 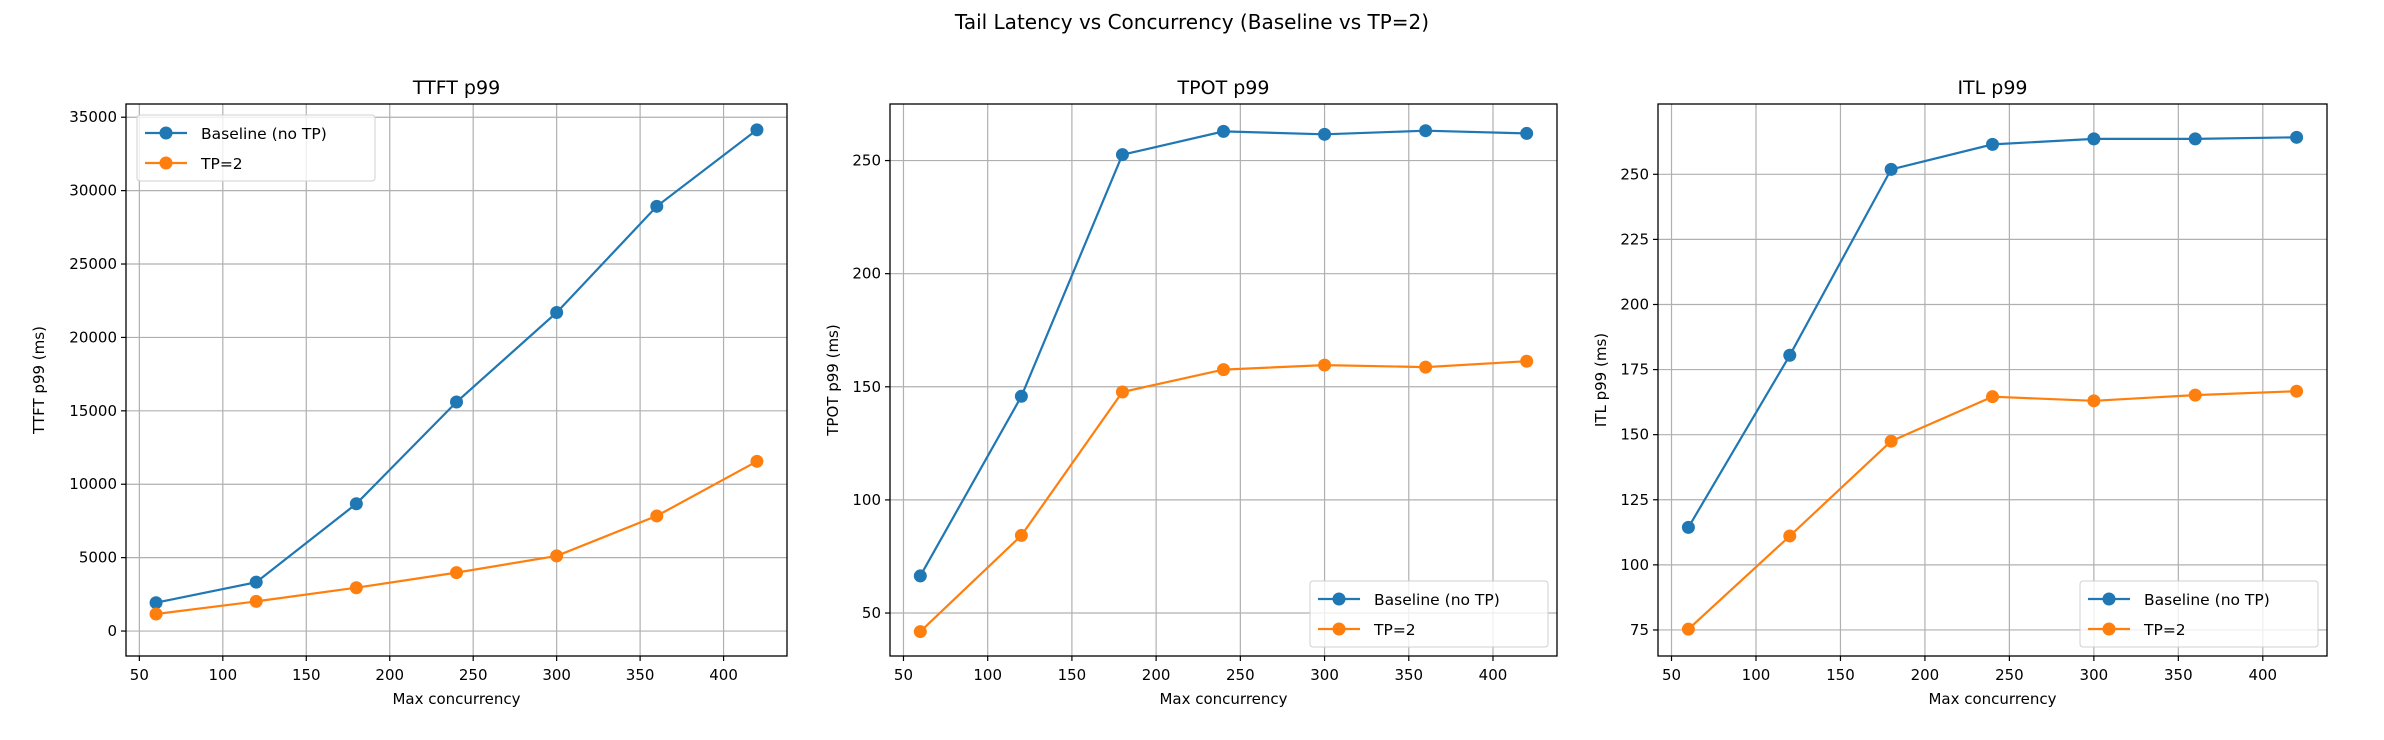 I want to click on y-tick-label: 15000, so click(x=93, y=411).